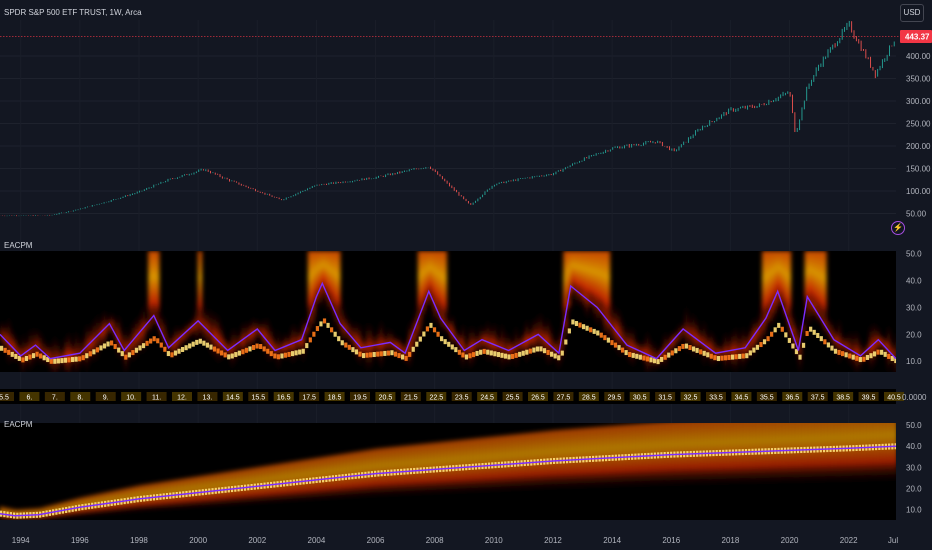  Describe the element at coordinates (914, 488) in the screenshot. I see `cycle-tick-label: 20.0` at that location.